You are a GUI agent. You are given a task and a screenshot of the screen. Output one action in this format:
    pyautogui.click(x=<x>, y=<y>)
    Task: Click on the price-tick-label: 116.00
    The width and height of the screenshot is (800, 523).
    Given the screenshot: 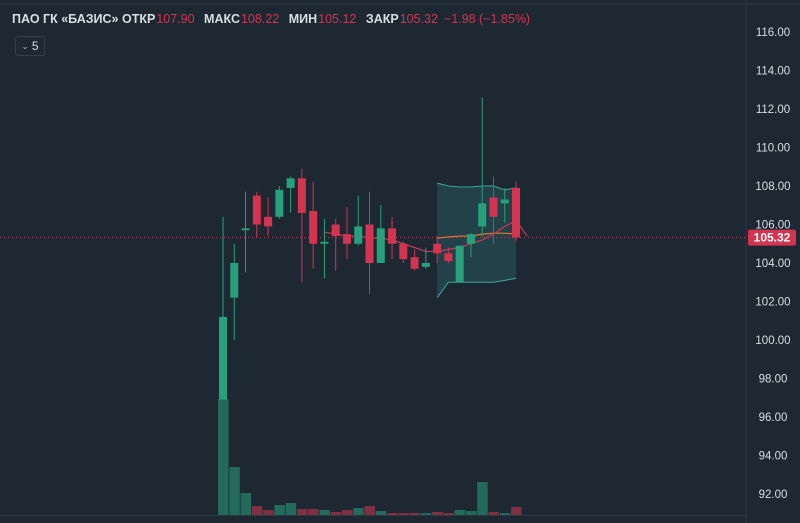 What is the action you would take?
    pyautogui.click(x=773, y=33)
    